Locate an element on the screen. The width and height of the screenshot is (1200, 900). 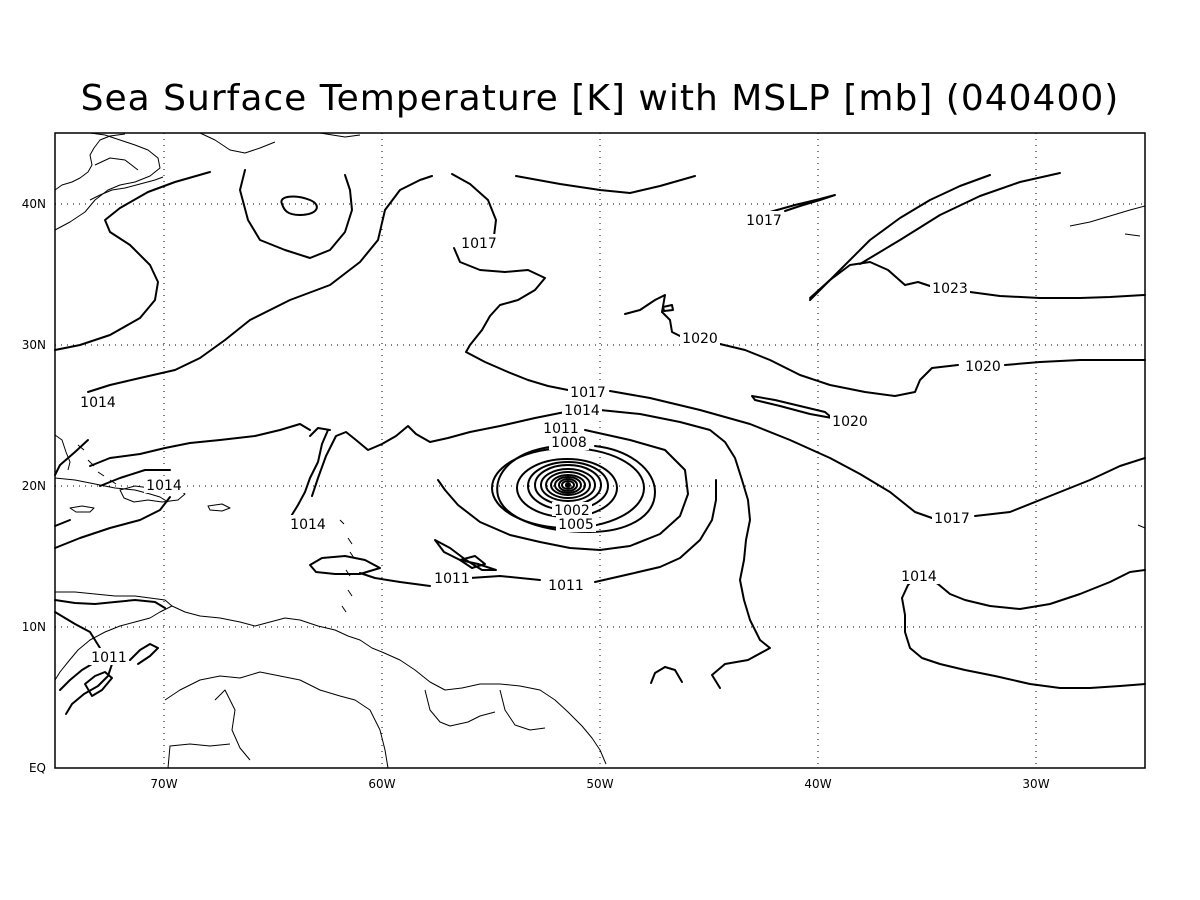
florida-coast is located at coordinates (62, 452).